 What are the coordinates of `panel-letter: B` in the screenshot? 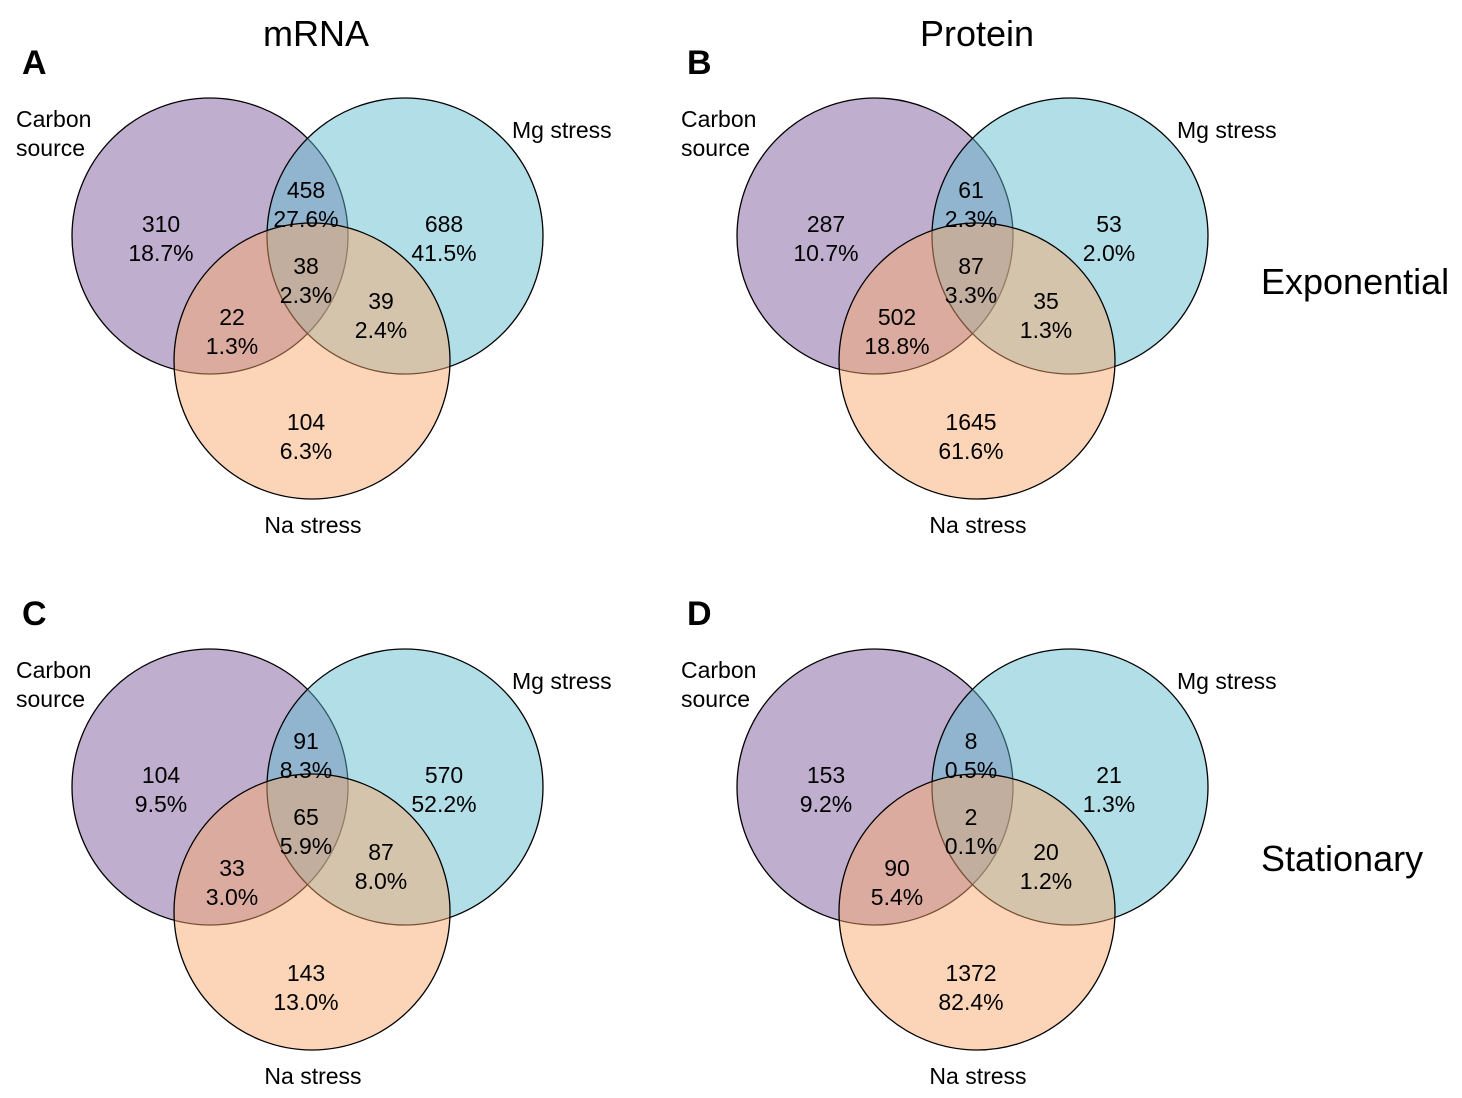 It's located at (699, 63).